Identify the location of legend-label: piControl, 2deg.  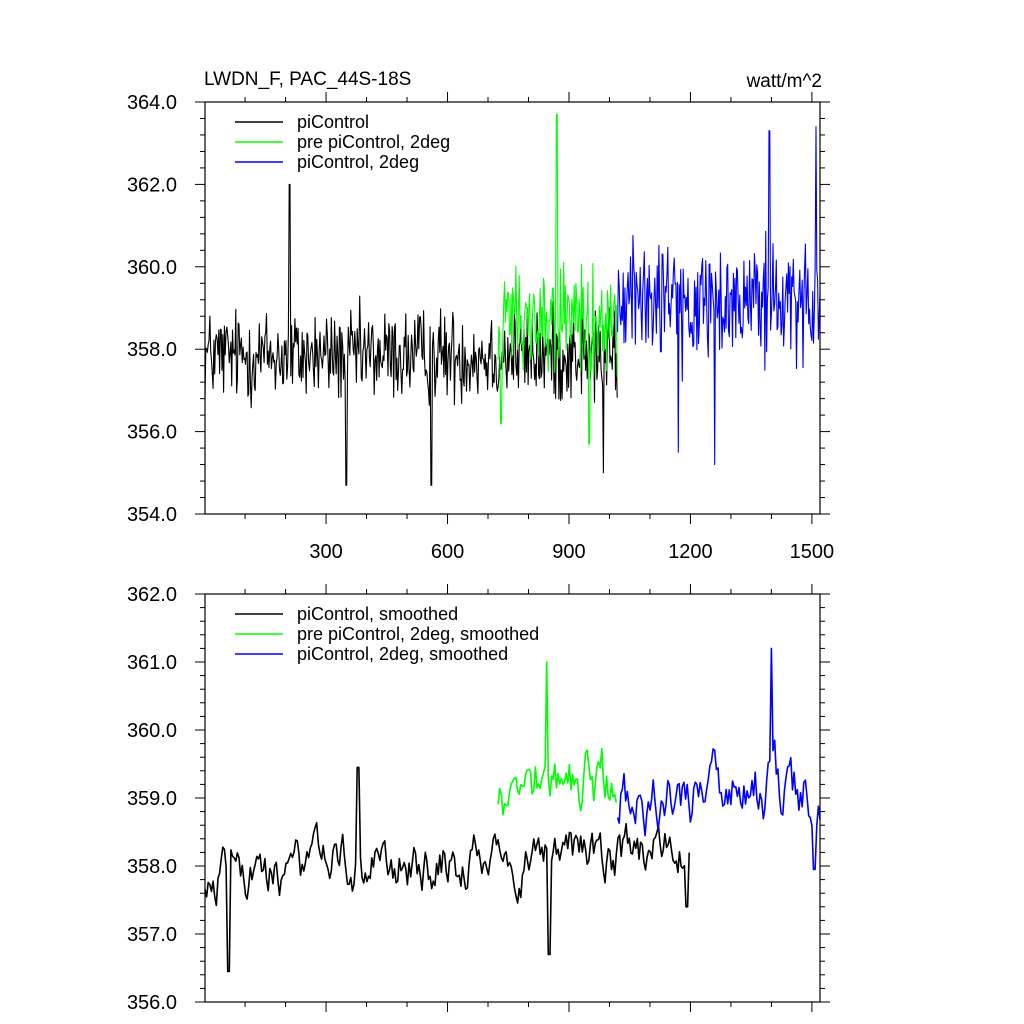
(358, 162).